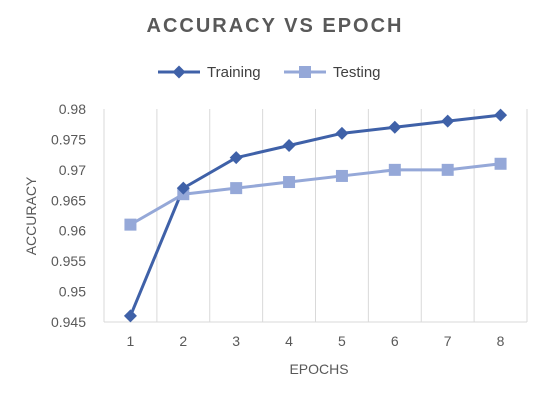 Image resolution: width=550 pixels, height=402 pixels. Describe the element at coordinates (316, 341) in the screenshot. I see `x-axis-ticks: 1 2 3 4 5 6 7 8` at that location.